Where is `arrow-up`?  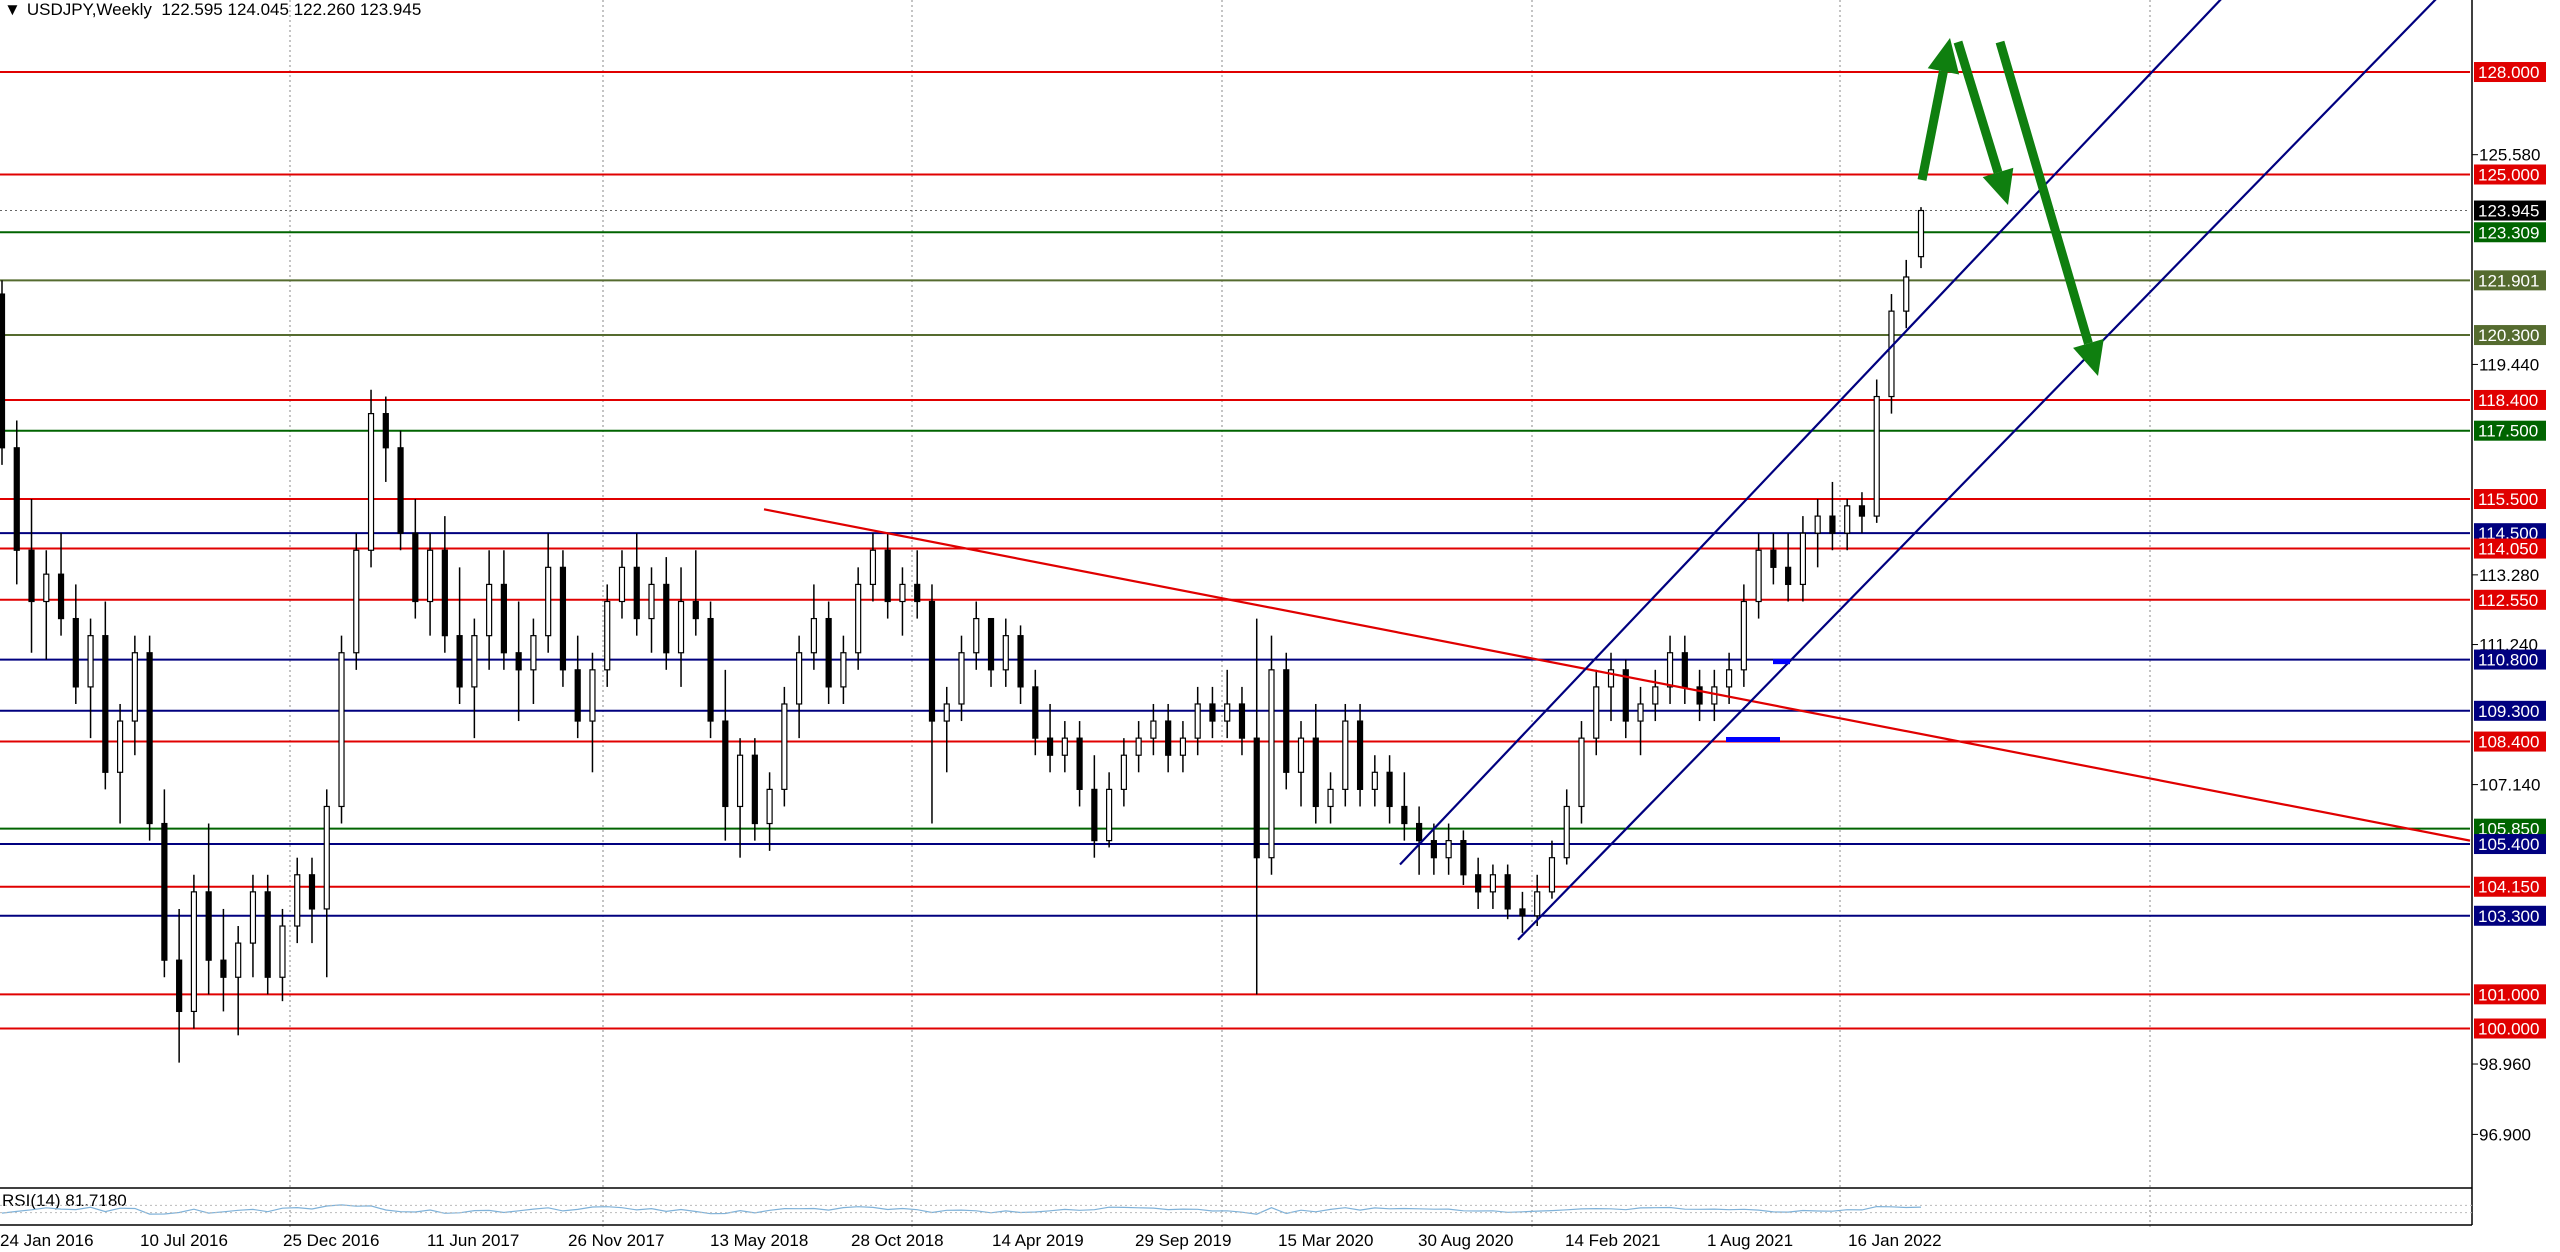 arrow-up is located at coordinates (1938, 109).